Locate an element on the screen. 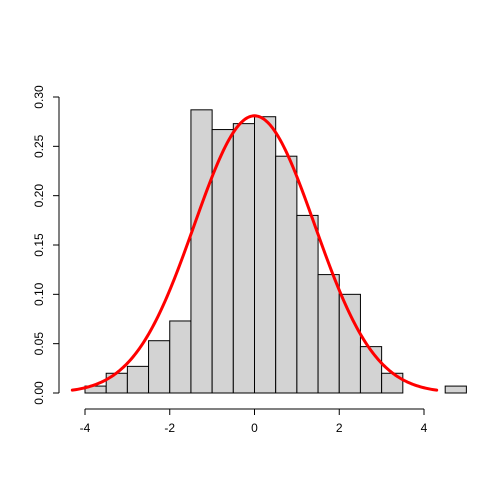 Image resolution: width=480 pixels, height=480 pixels. y-tick-label: 0.00 is located at coordinates (39, 393).